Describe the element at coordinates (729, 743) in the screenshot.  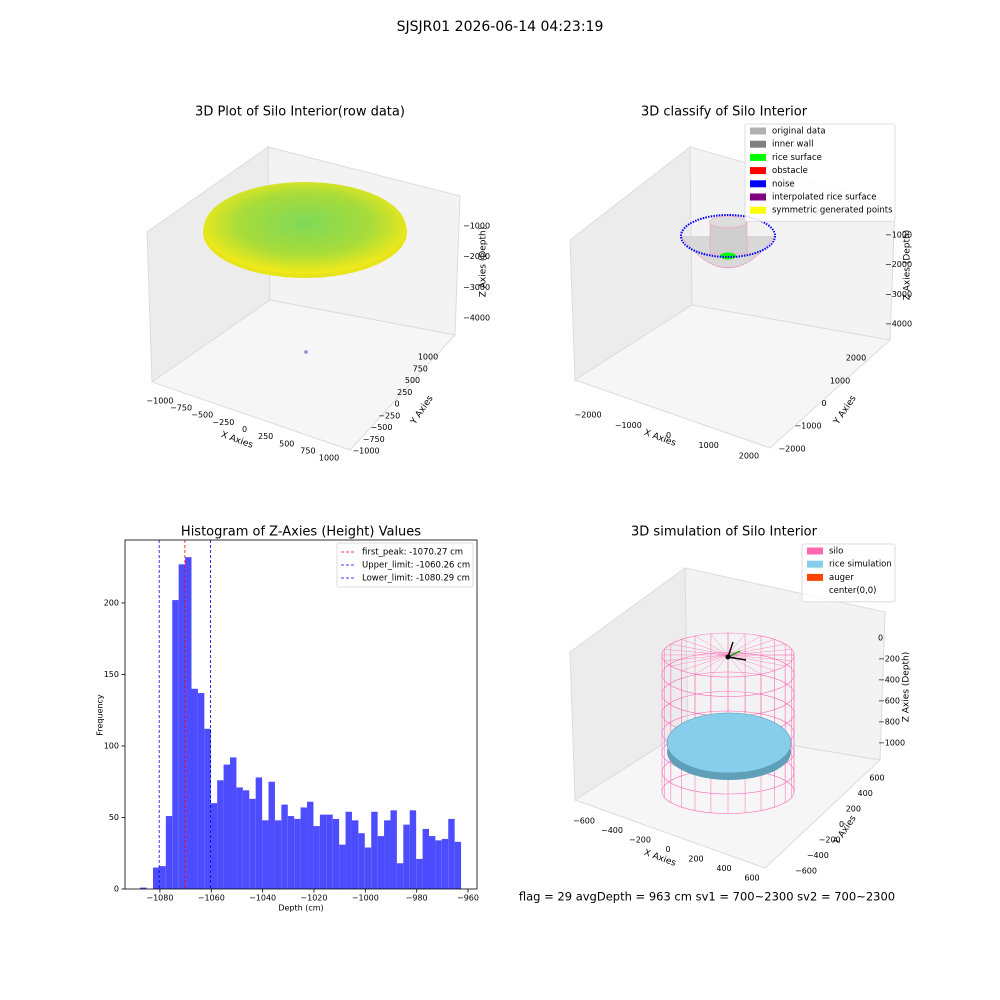
I see `rice-simulation` at that location.